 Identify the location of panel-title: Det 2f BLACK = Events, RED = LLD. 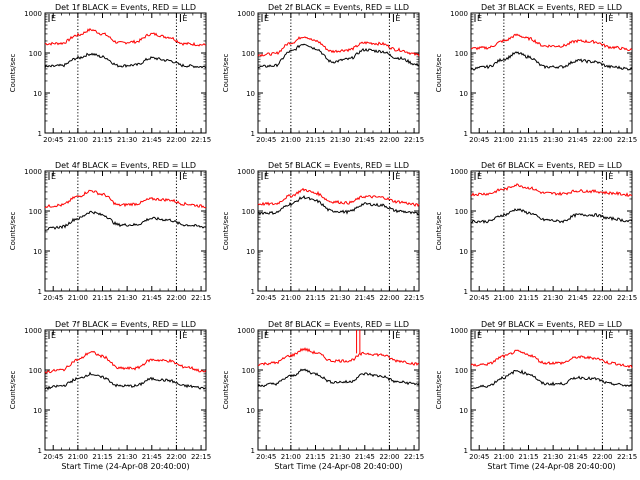
(338, 7).